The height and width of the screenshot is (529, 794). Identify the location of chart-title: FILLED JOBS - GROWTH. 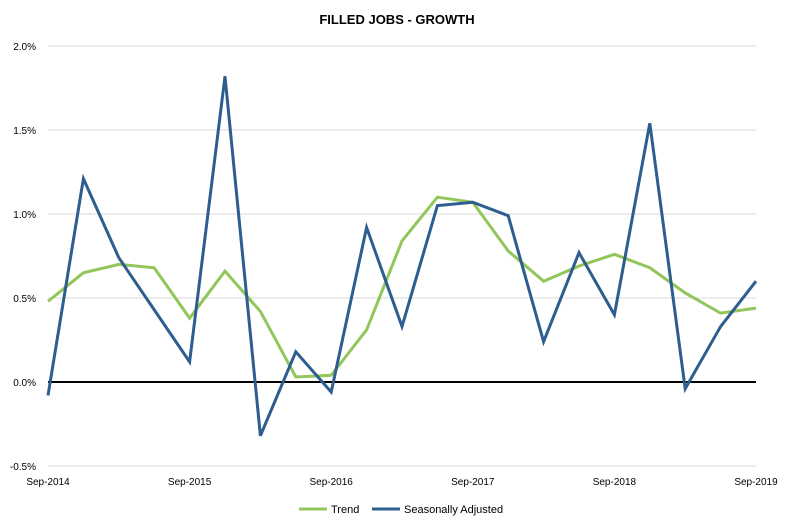
(396, 19).